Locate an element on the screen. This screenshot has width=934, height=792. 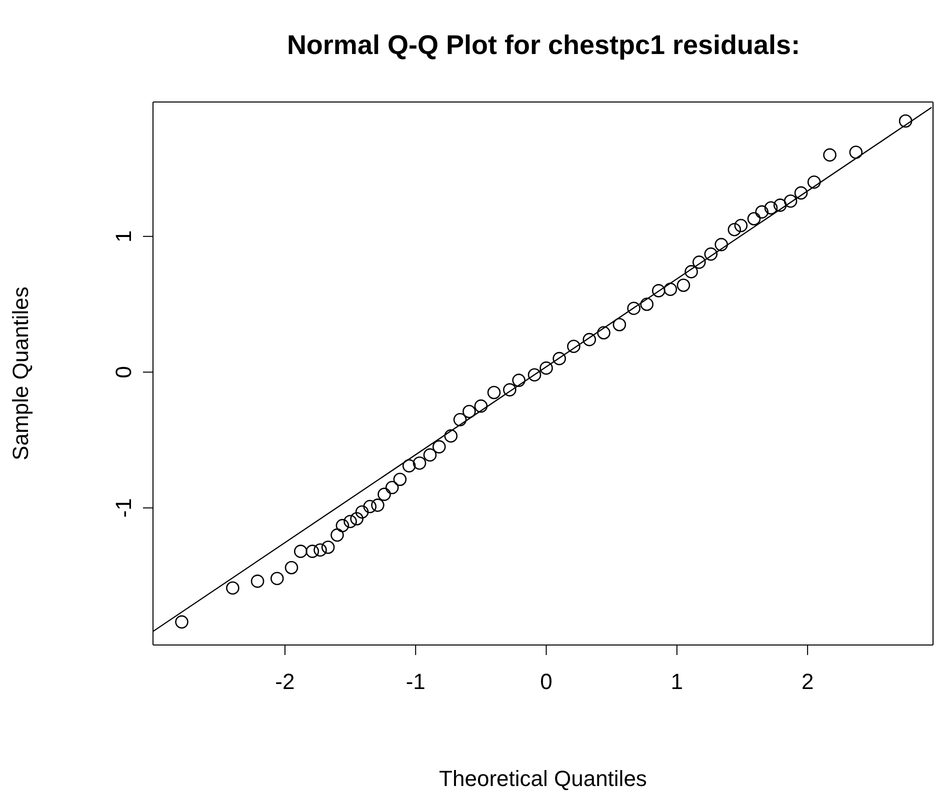
chart-title: Normal Q-Q Plot for chestpc1 residuals: is located at coordinates (544, 45).